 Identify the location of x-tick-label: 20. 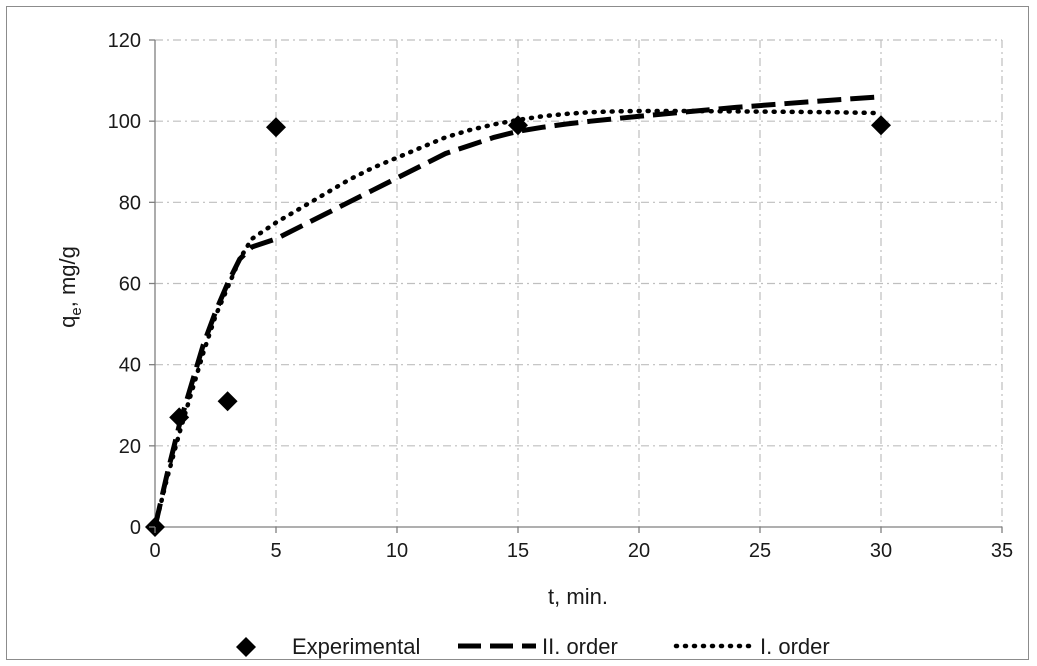
(639, 551).